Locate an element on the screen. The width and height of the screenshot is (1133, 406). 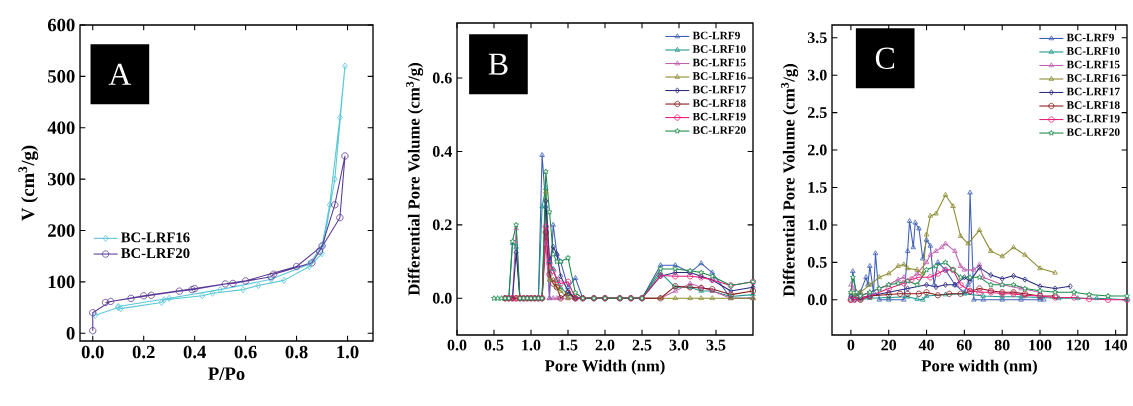
y-tick-label: 1.5 is located at coordinates (817, 187).